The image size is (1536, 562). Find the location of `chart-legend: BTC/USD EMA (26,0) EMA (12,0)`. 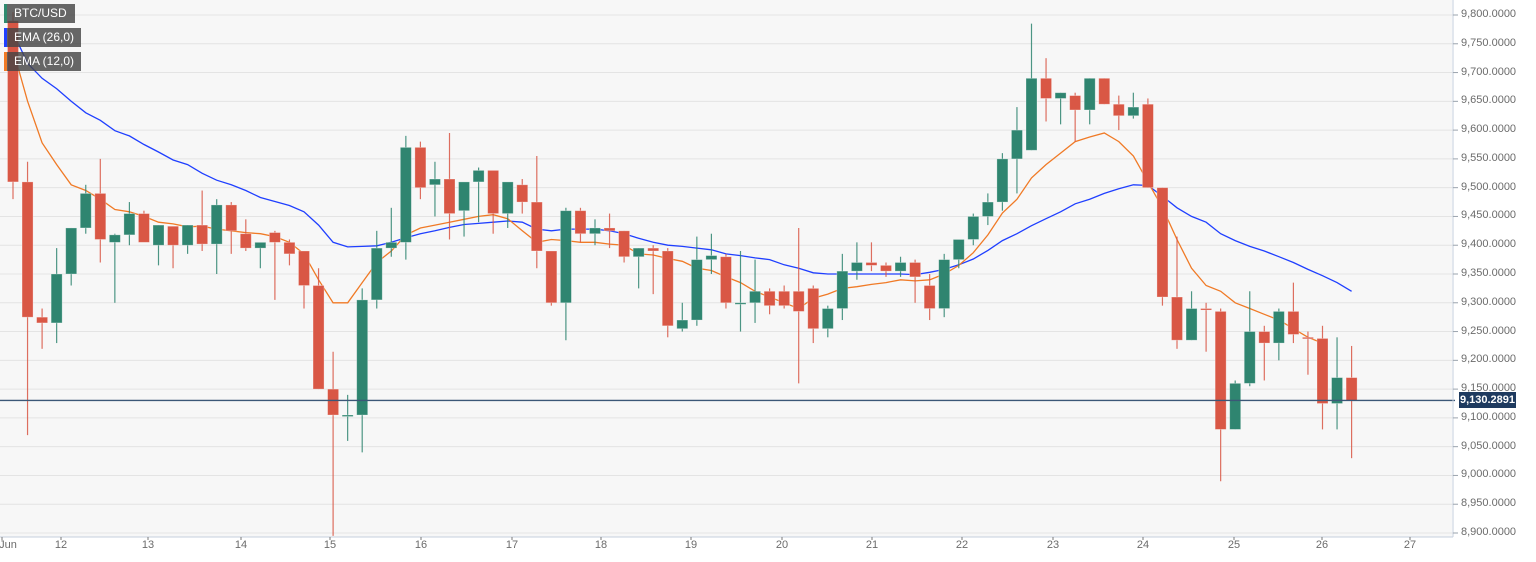

chart-legend: BTC/USD EMA (26,0) EMA (12,0) is located at coordinates (42, 40).